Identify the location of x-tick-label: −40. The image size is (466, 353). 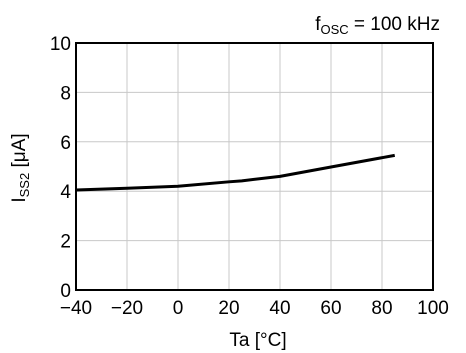
(76, 308).